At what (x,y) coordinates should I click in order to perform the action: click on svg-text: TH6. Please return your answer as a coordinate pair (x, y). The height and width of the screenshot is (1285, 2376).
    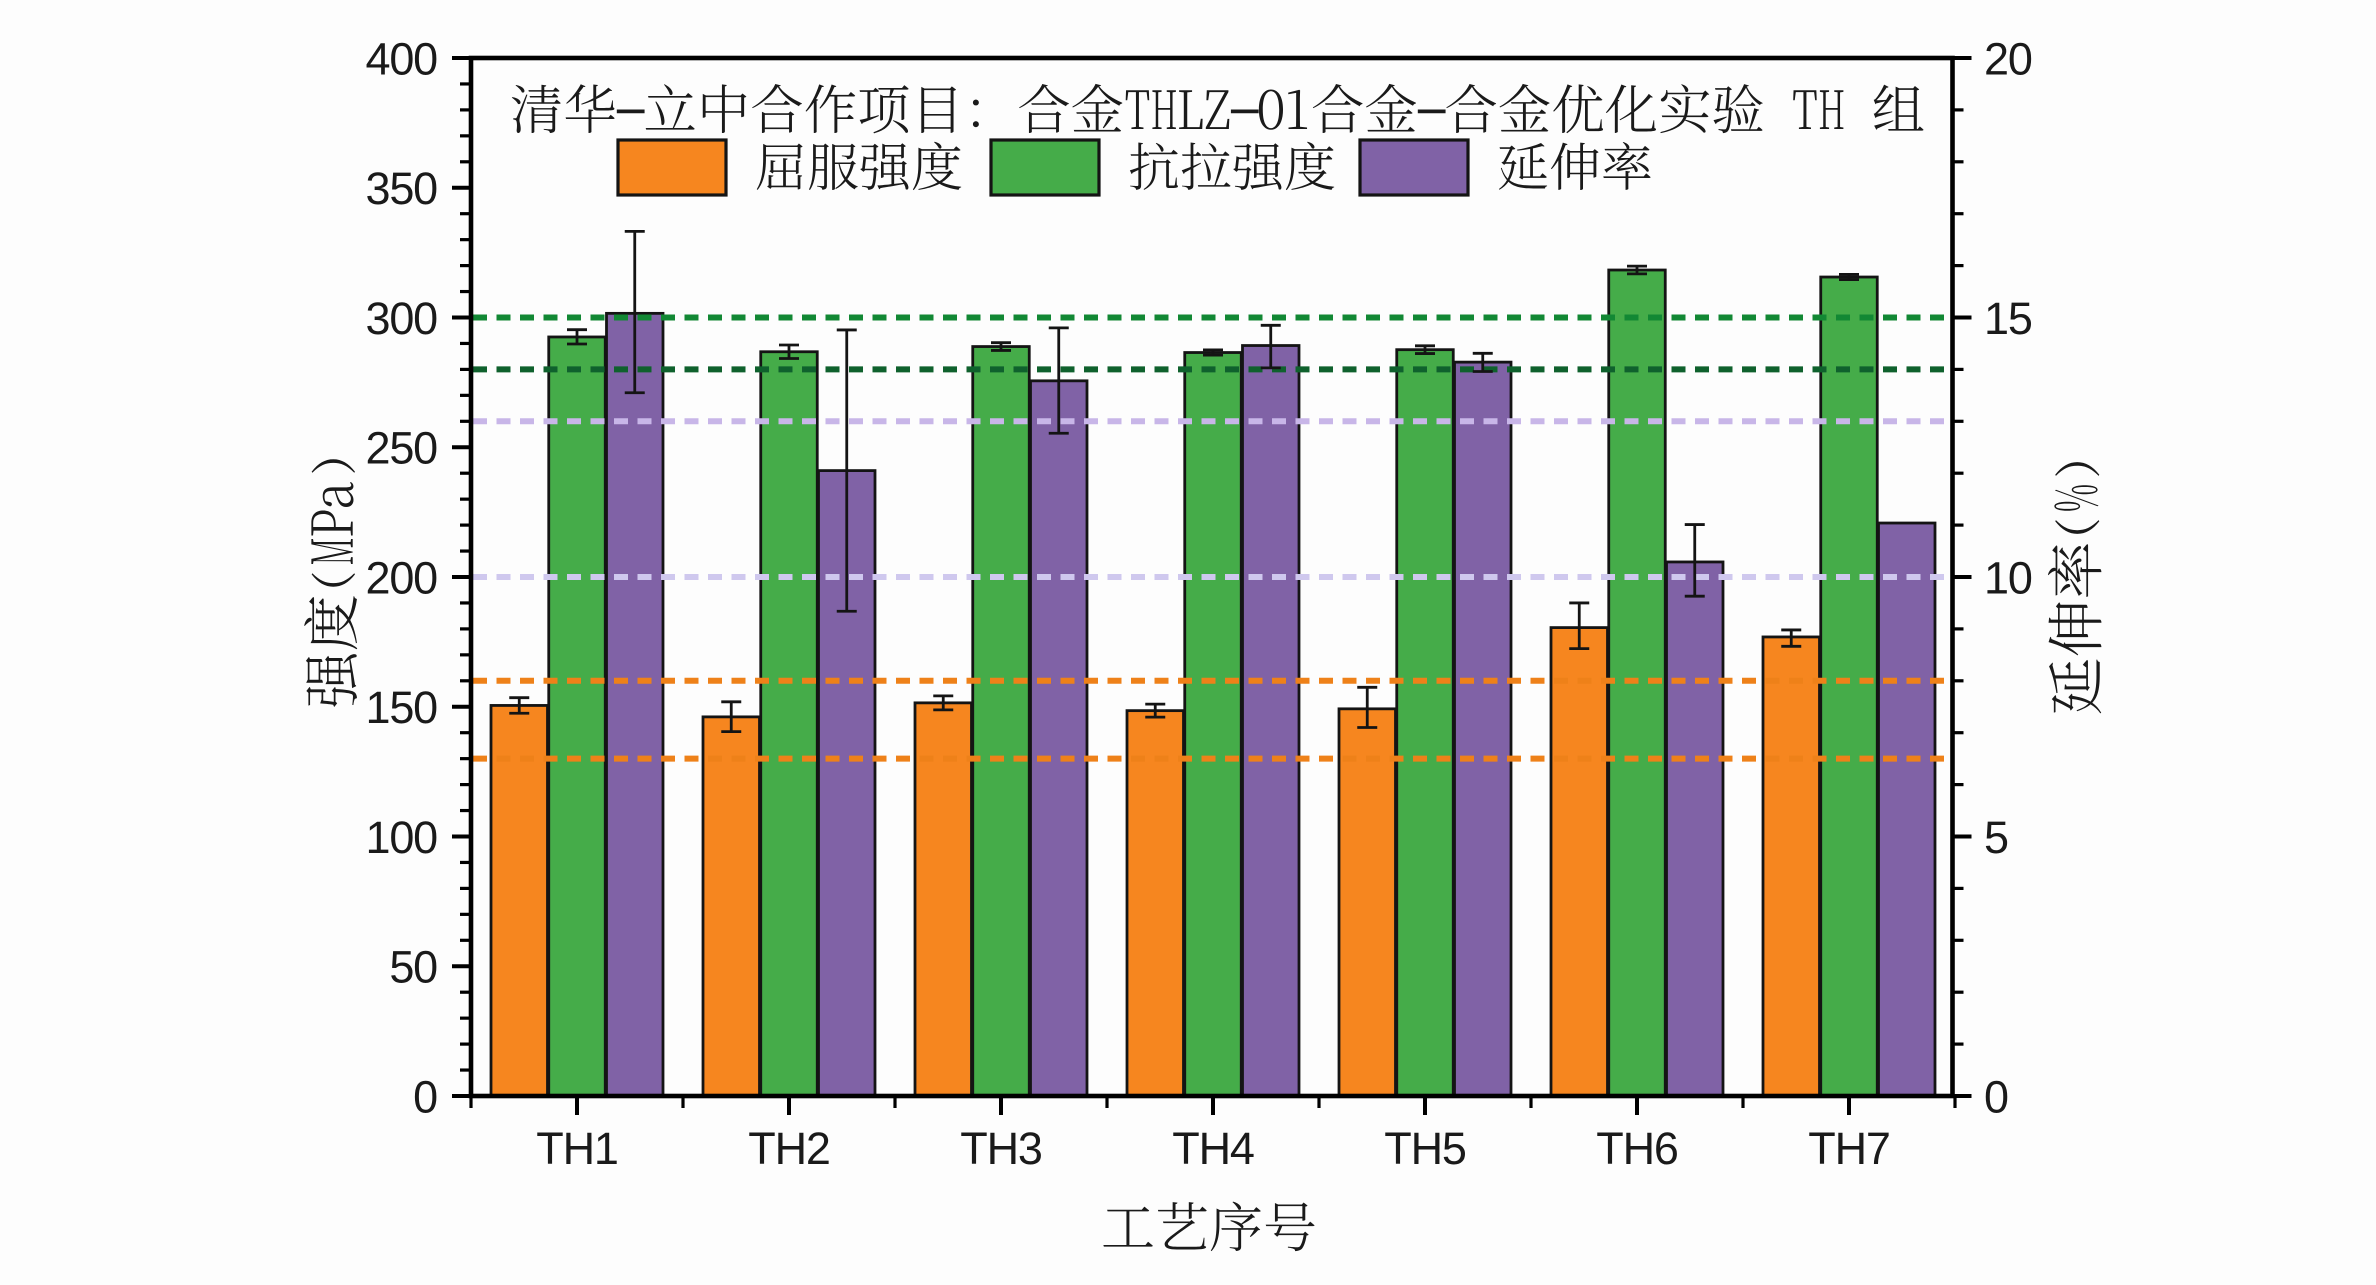
    Looking at the image, I should click on (1637, 1148).